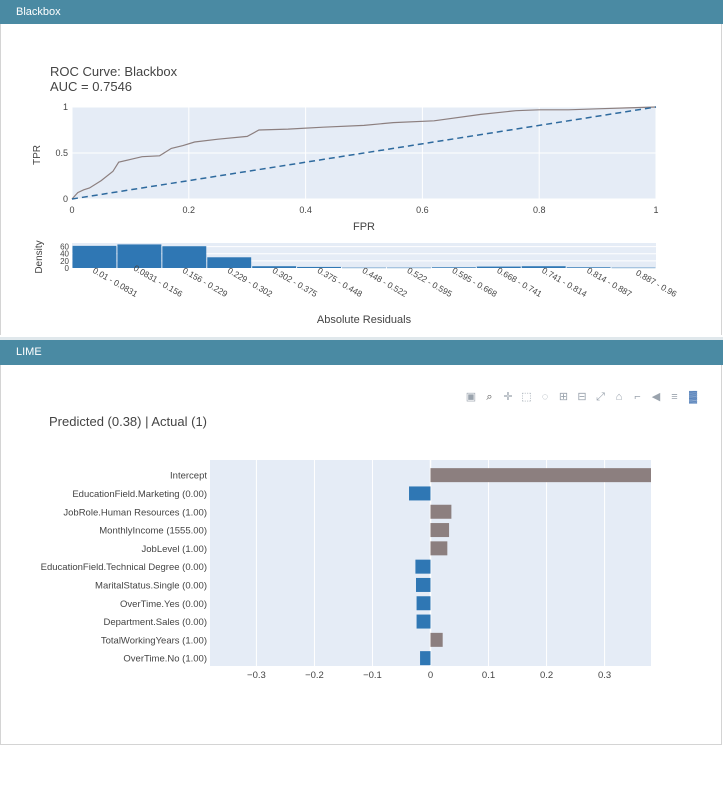 The height and width of the screenshot is (800, 723). I want to click on roc-x-tick-label: 0.4, so click(305, 210).